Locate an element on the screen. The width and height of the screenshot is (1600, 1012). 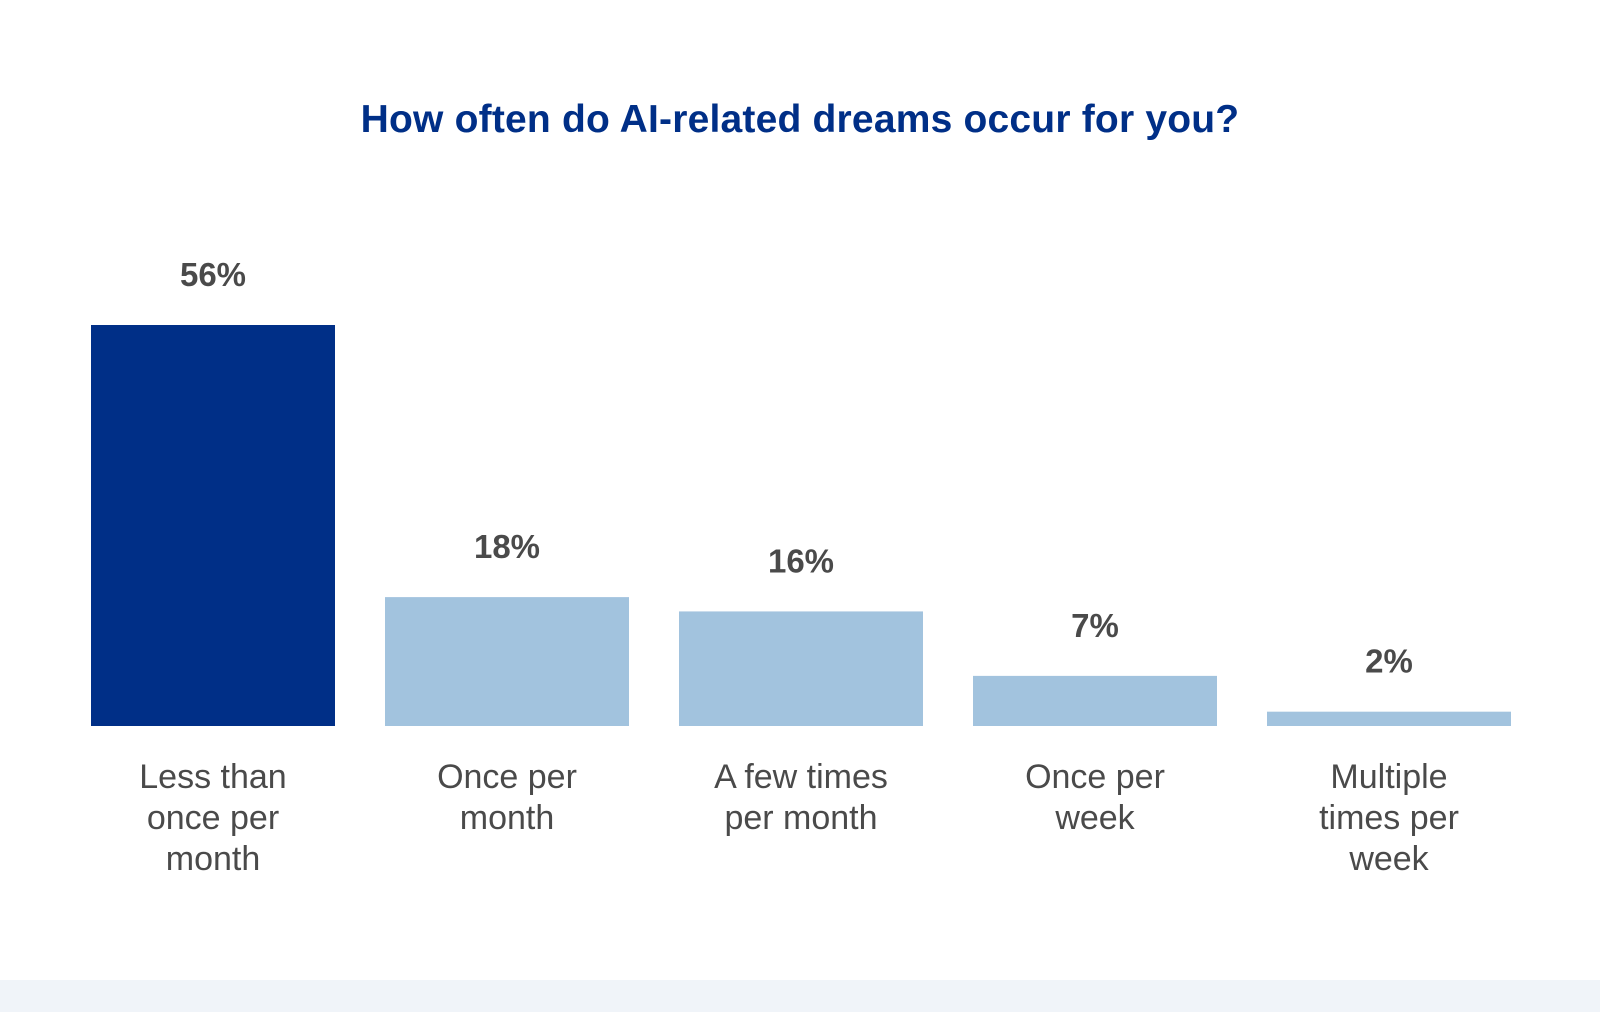
category-label-5: Multiple times per week is located at coordinates (1389, 818).